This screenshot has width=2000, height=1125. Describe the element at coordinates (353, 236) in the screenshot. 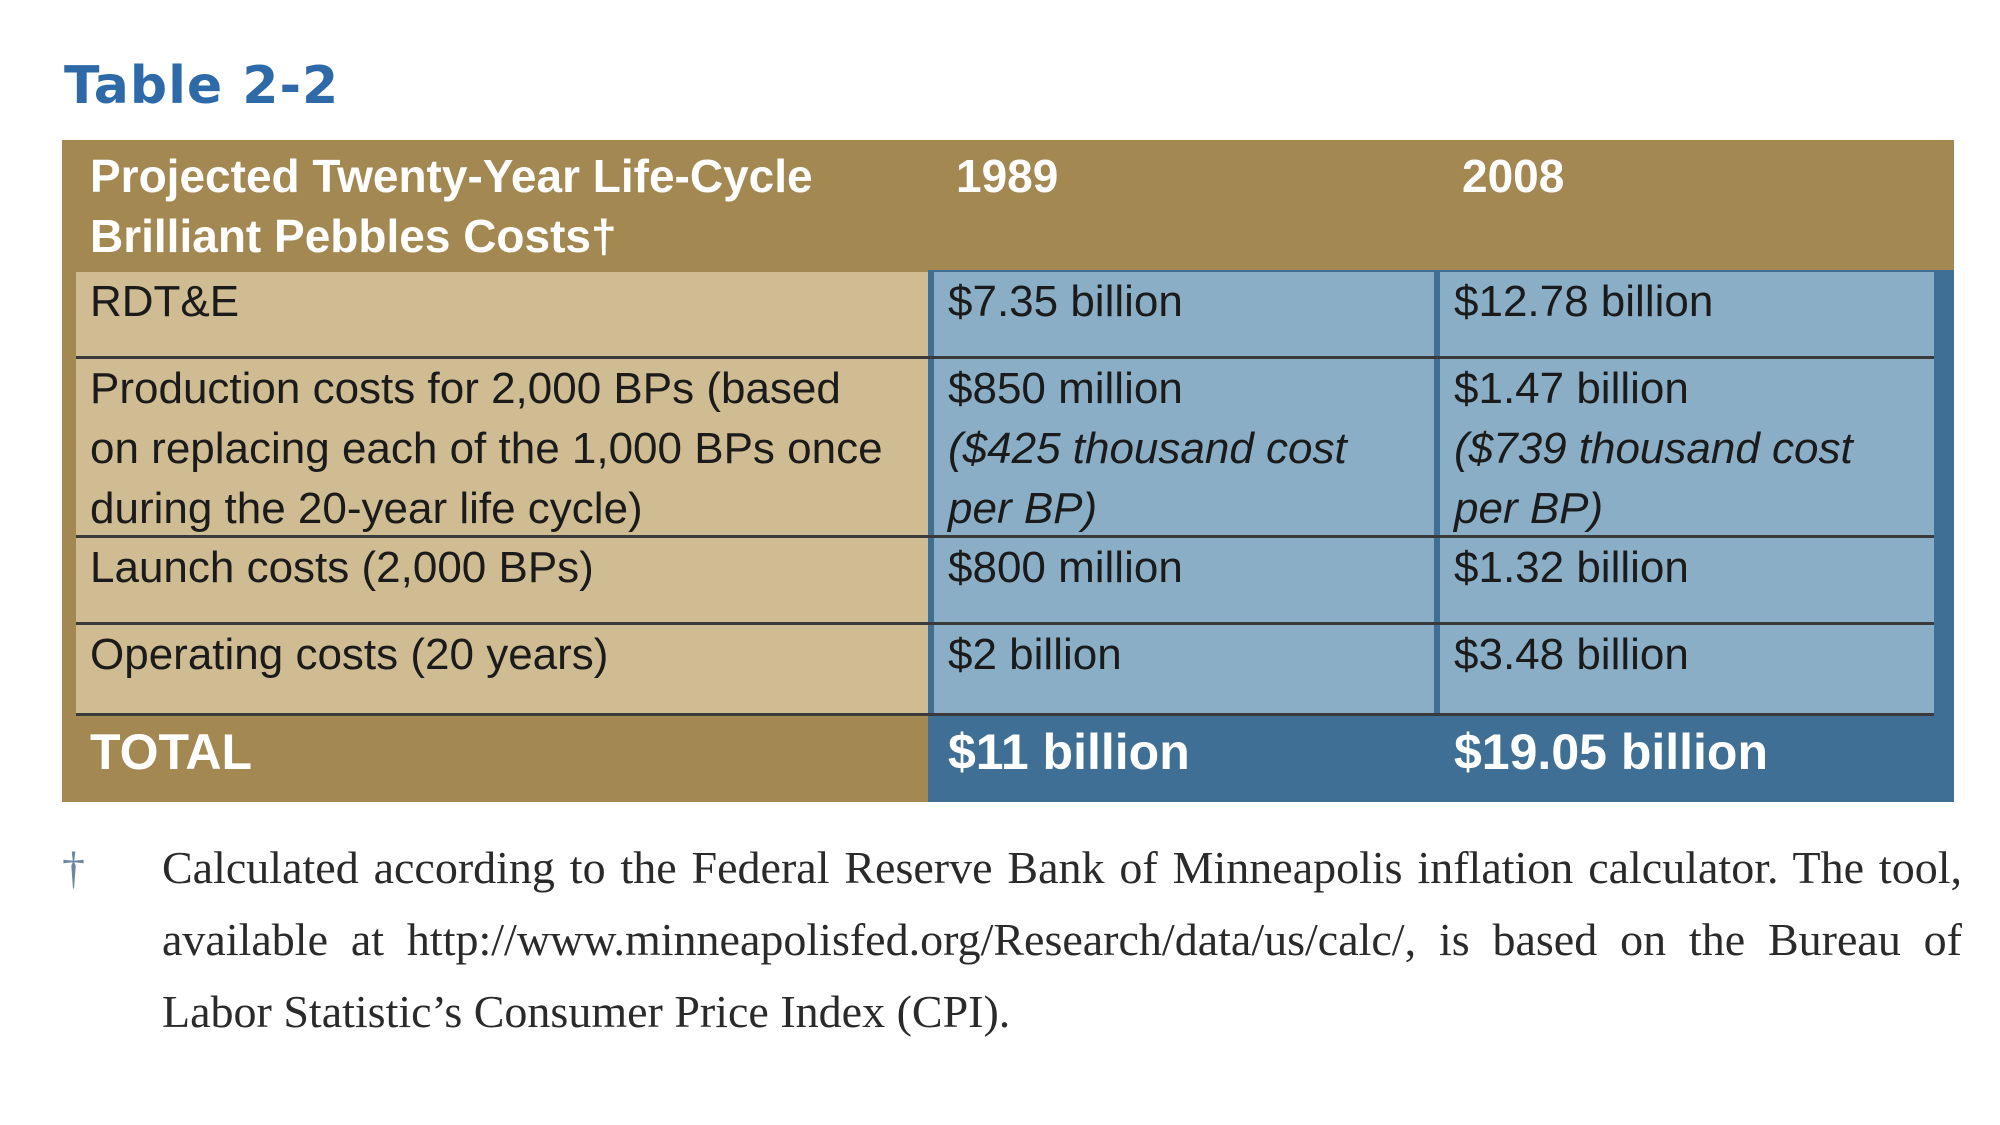

I see `header-title-line-2: Brilliant Pebbles Costs†` at that location.